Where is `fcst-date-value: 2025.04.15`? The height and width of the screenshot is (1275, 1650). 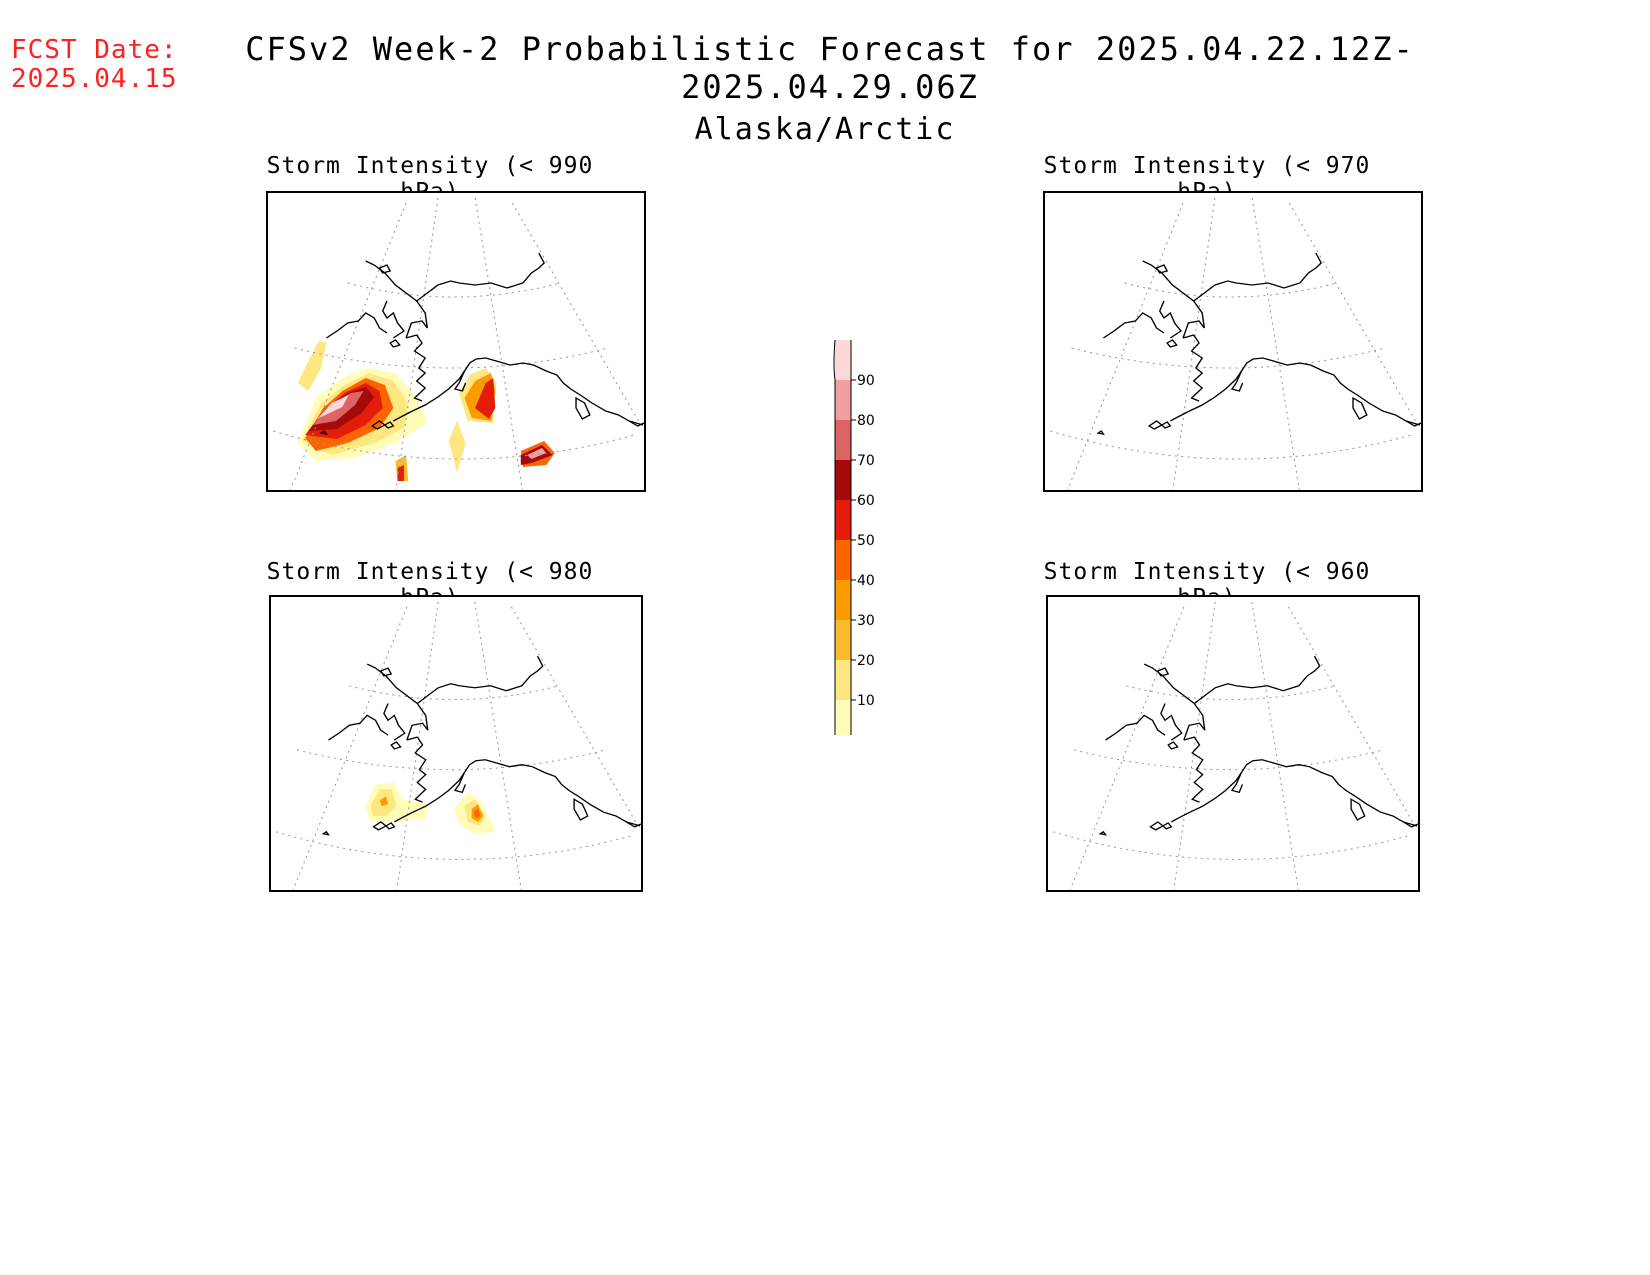
fcst-date-value: 2025.04.15 is located at coordinates (94, 79).